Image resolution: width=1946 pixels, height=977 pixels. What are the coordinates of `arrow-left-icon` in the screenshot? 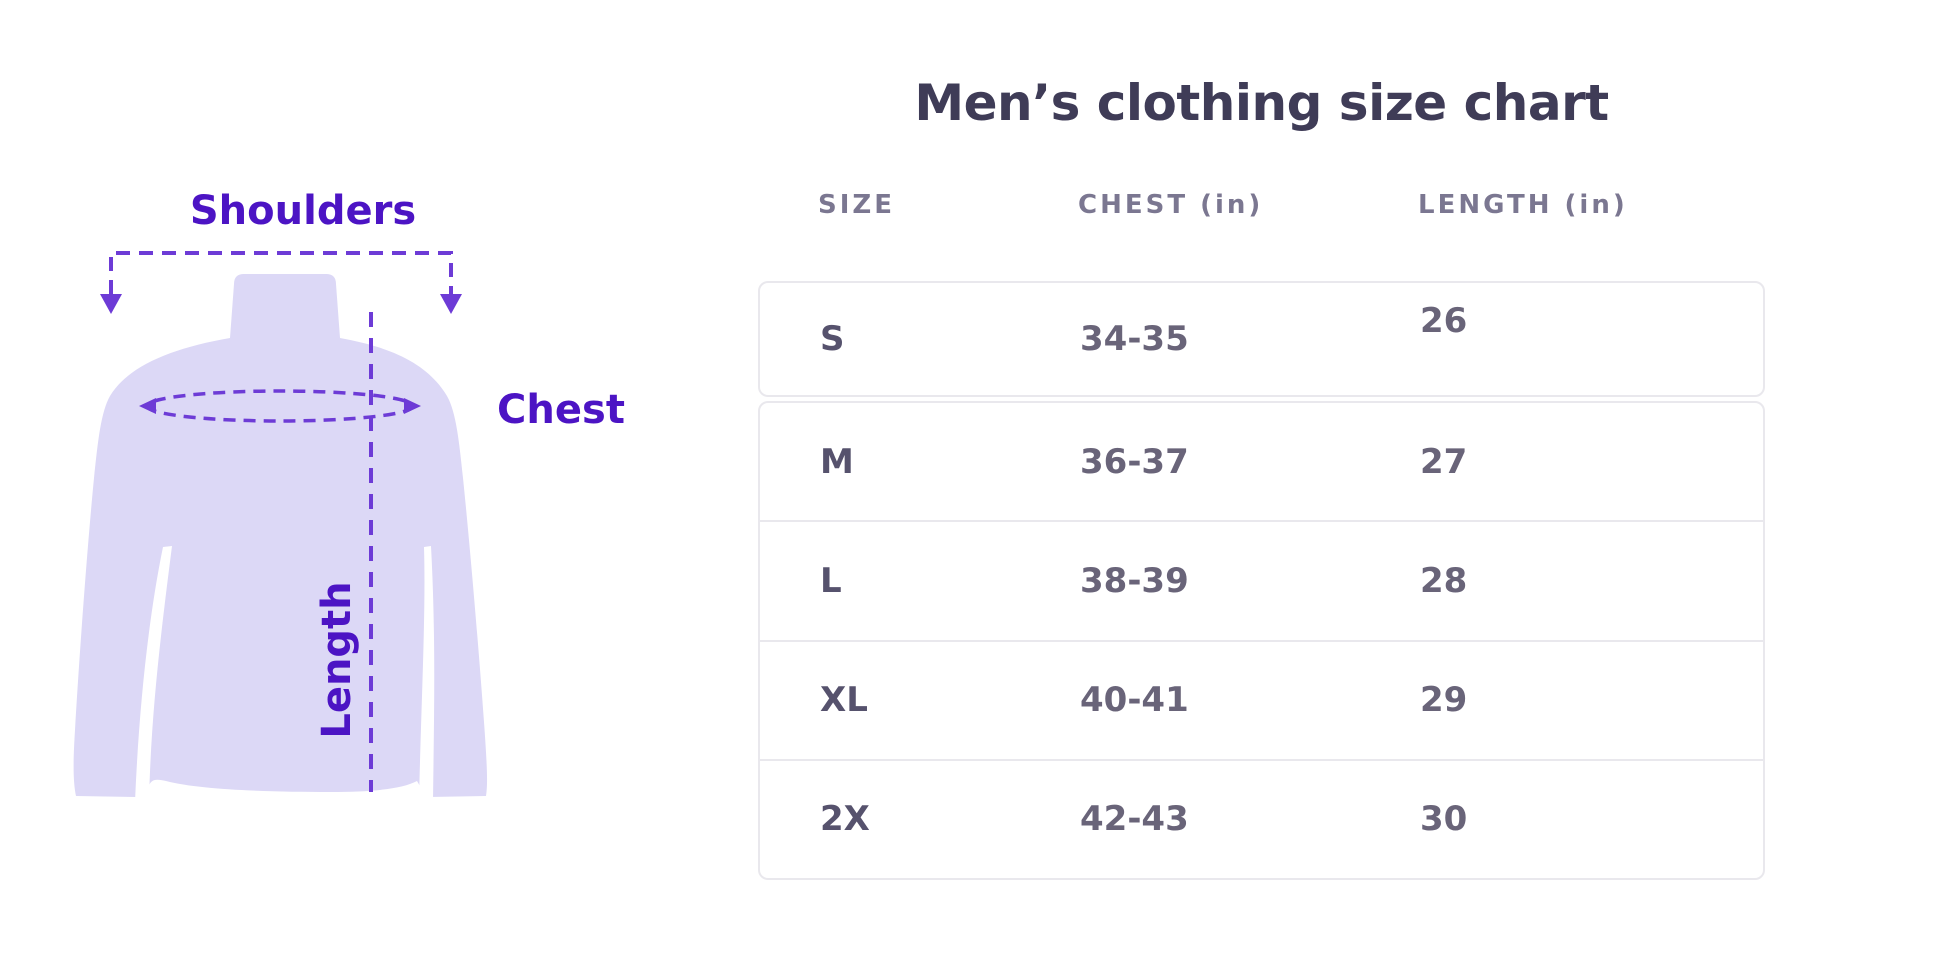 It's located at (147, 406).